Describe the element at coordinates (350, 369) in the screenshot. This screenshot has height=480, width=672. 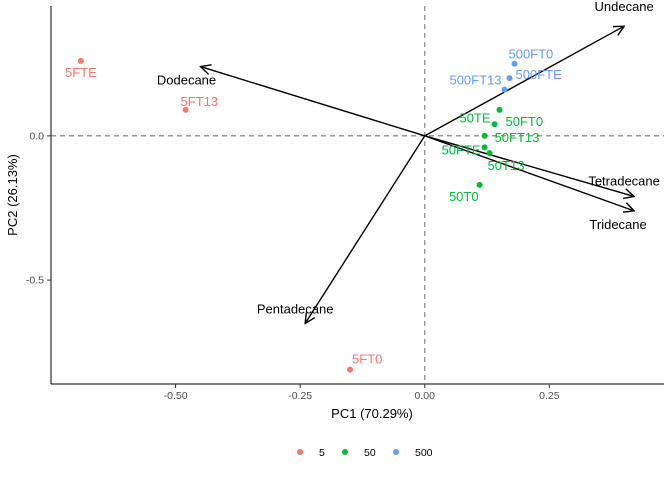
I see `data-point-5ft0` at that location.